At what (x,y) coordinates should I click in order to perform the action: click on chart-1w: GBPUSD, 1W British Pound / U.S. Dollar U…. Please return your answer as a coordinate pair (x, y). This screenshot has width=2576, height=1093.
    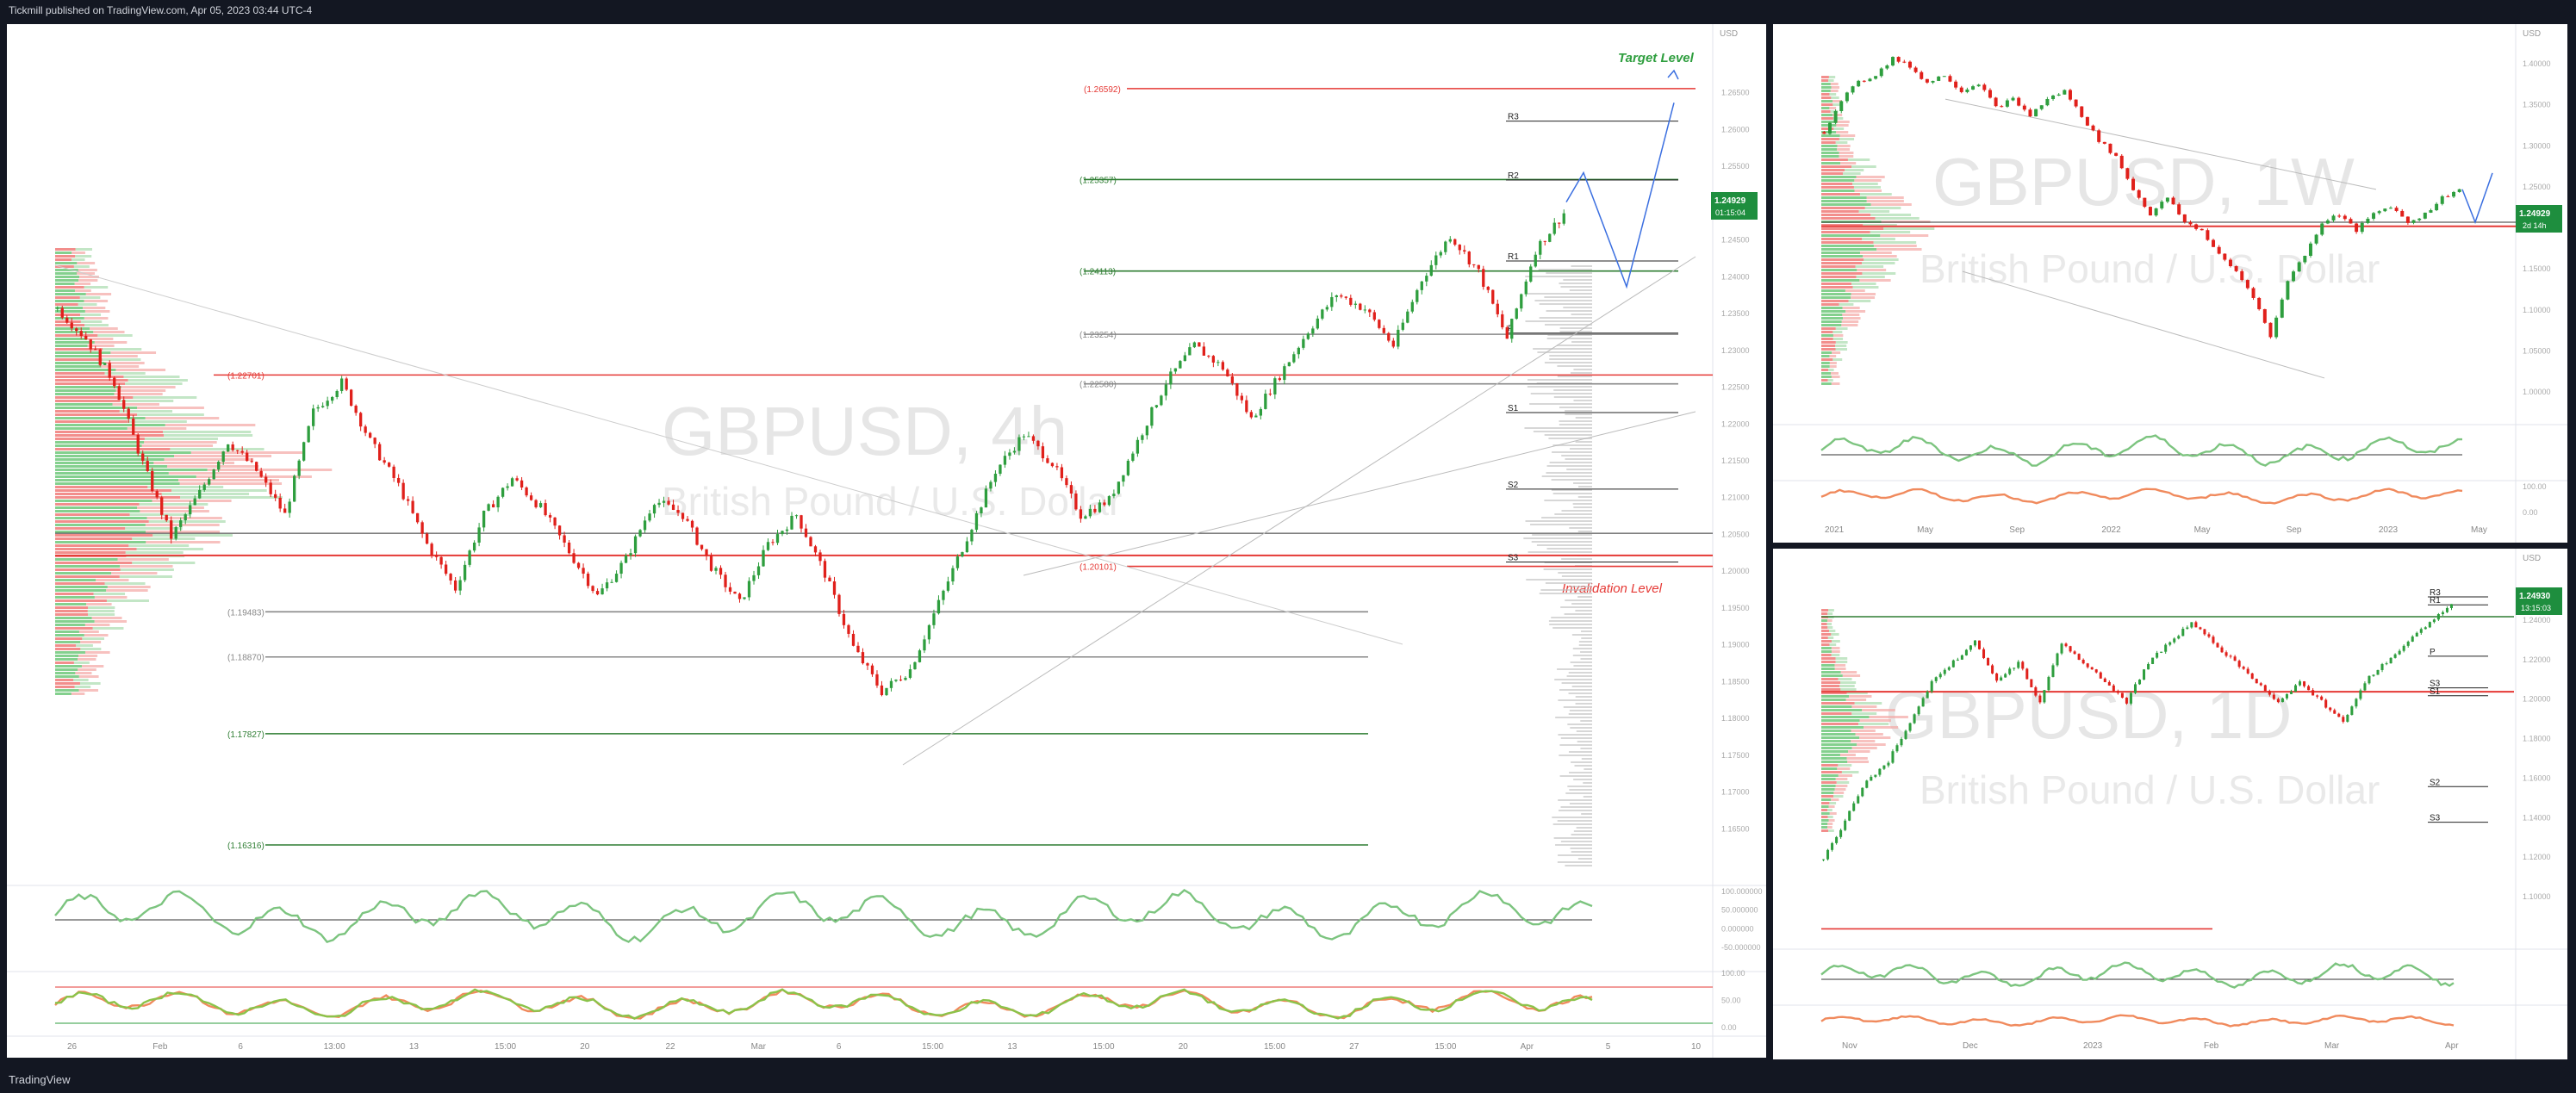
    Looking at the image, I should click on (2170, 280).